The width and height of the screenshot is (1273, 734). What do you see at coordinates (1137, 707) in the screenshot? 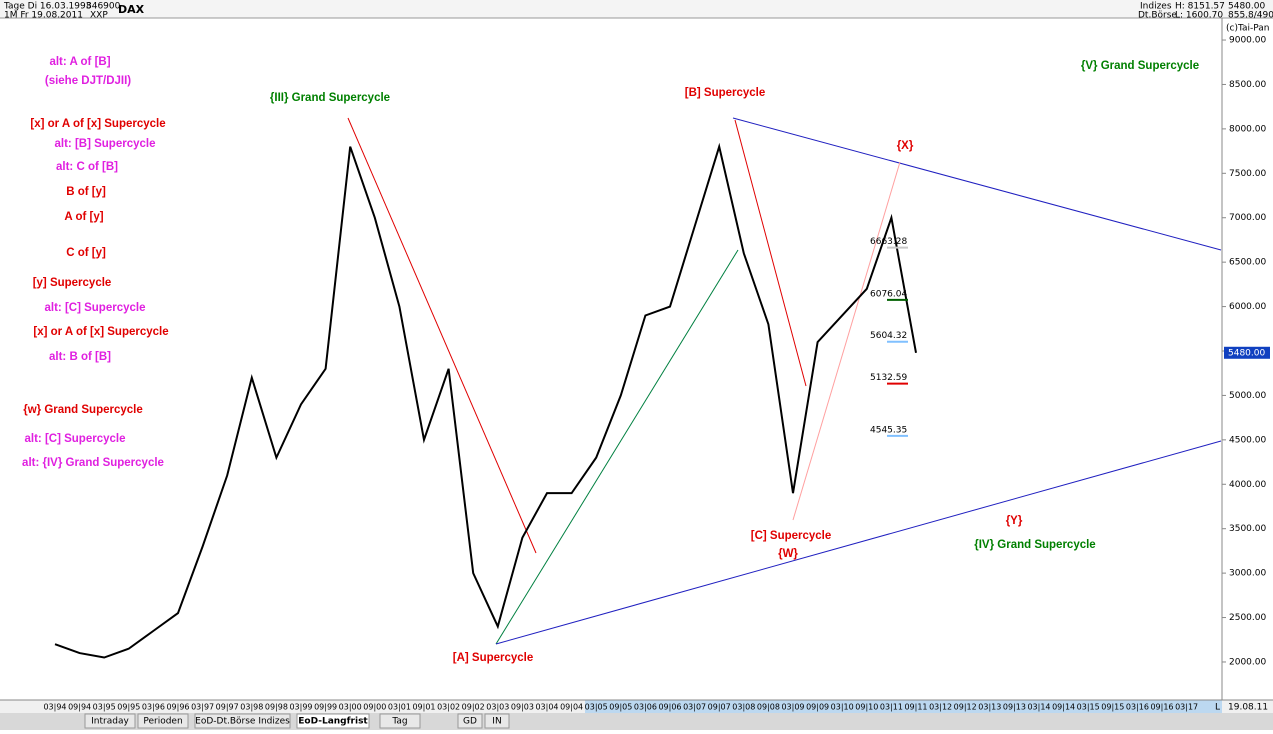
I see `x-tick-label: 03|16` at bounding box center [1137, 707].